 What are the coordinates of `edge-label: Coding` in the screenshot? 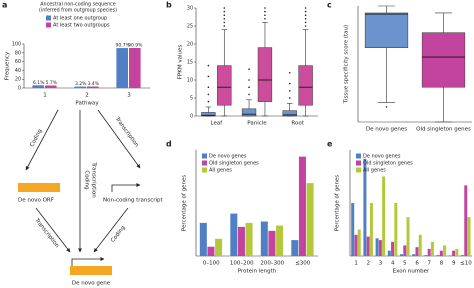 It's located at (87, 179).